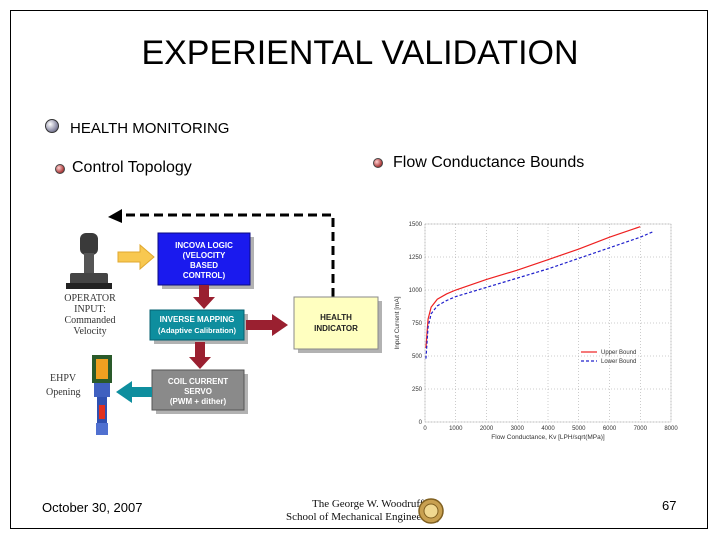 Image resolution: width=720 pixels, height=540 pixels. Describe the element at coordinates (52, 126) in the screenshot. I see `main-bullet-icon` at that location.